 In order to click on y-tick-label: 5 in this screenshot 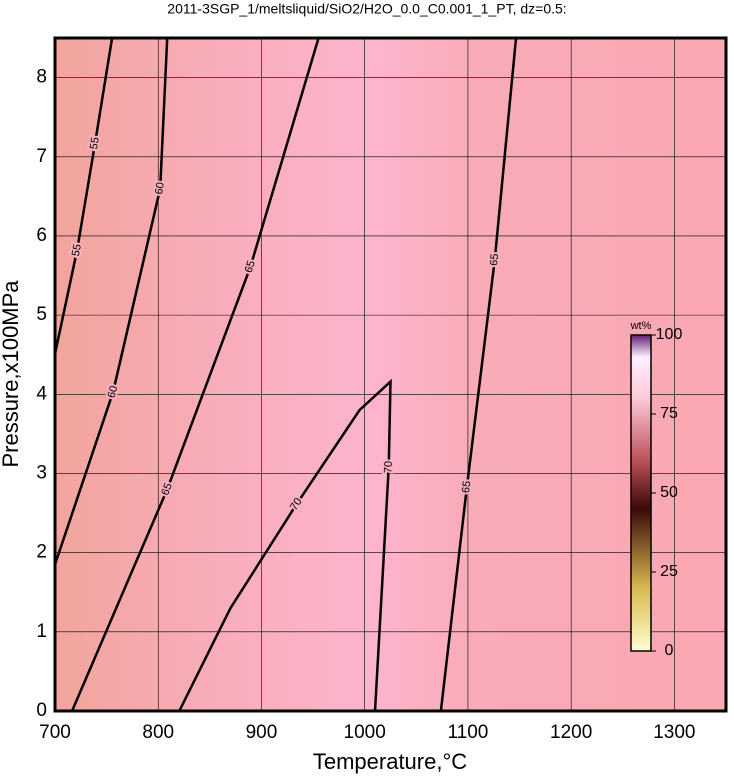, I will do `click(41, 314)`.